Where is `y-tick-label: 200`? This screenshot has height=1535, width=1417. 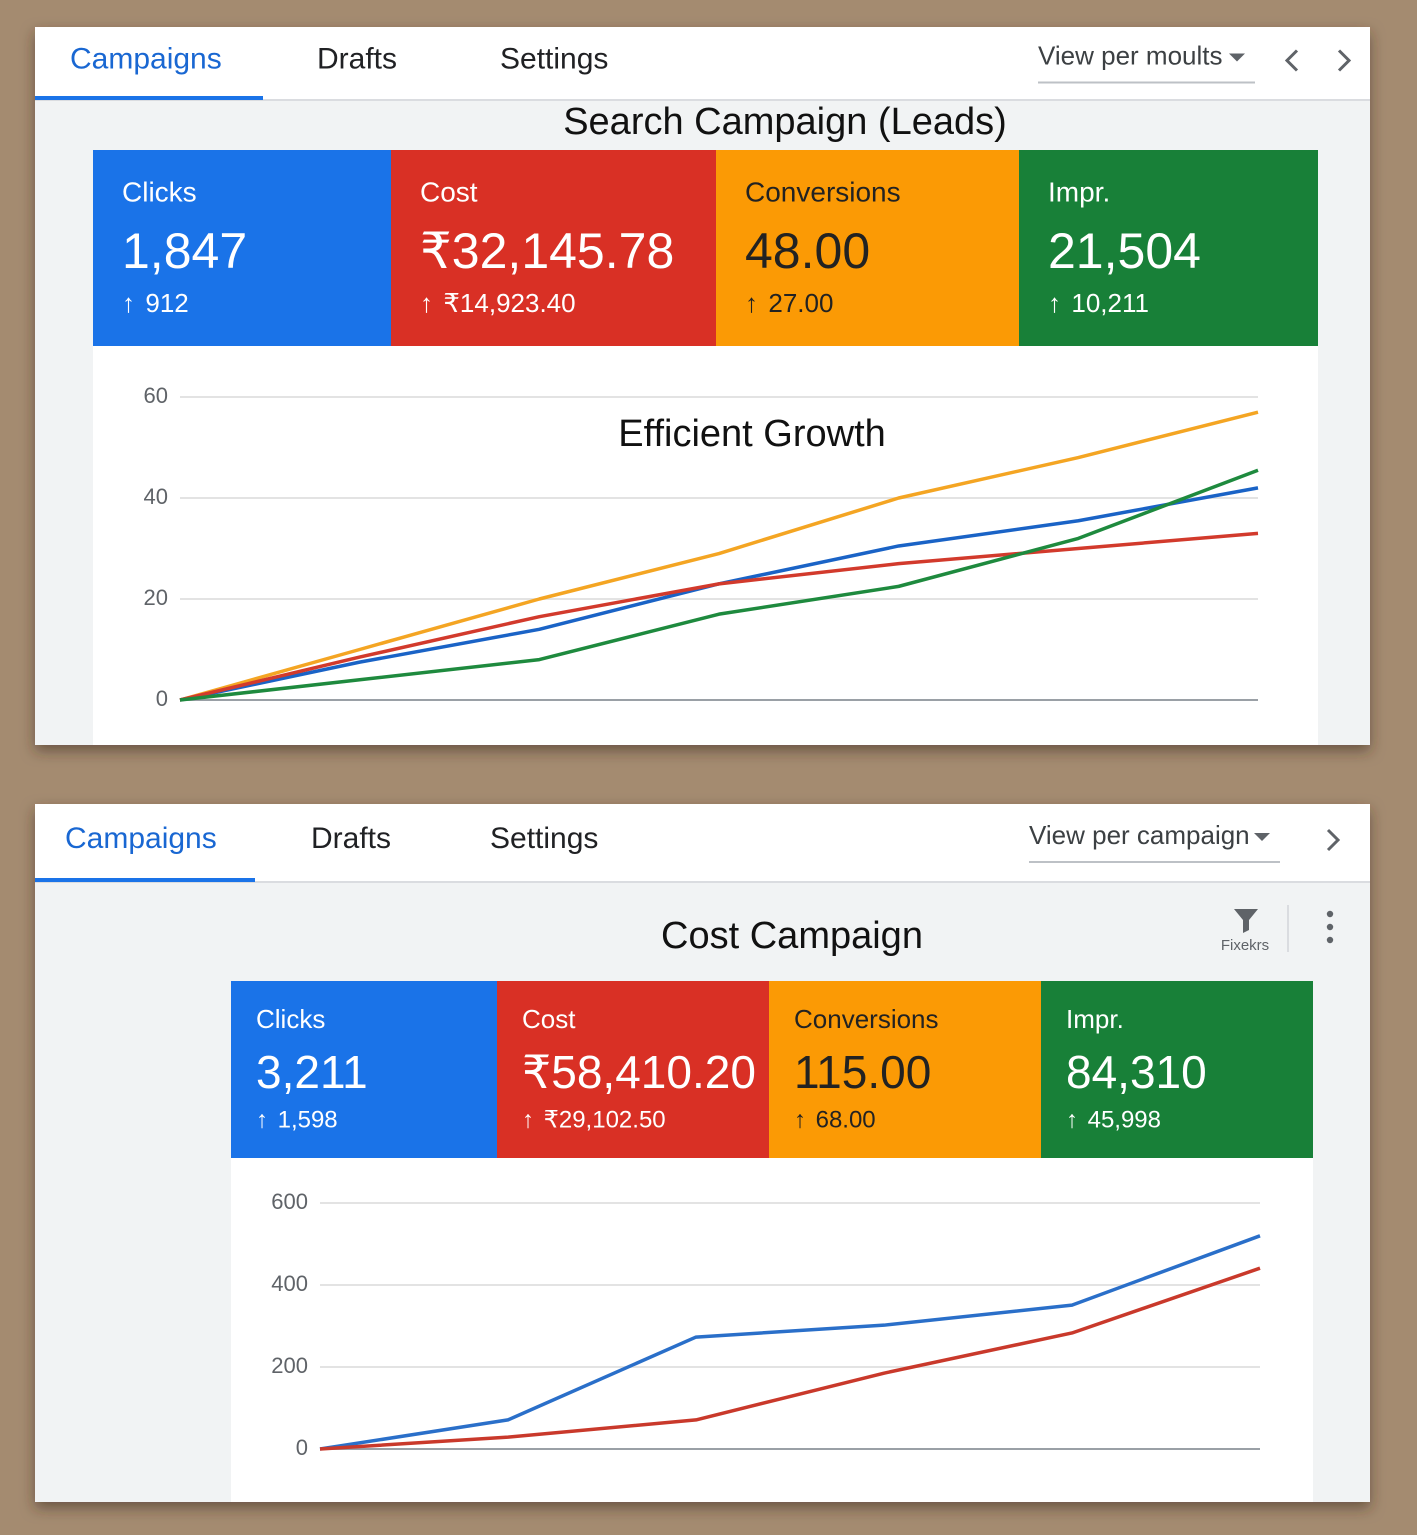 y-tick-label: 200 is located at coordinates (289, 1365).